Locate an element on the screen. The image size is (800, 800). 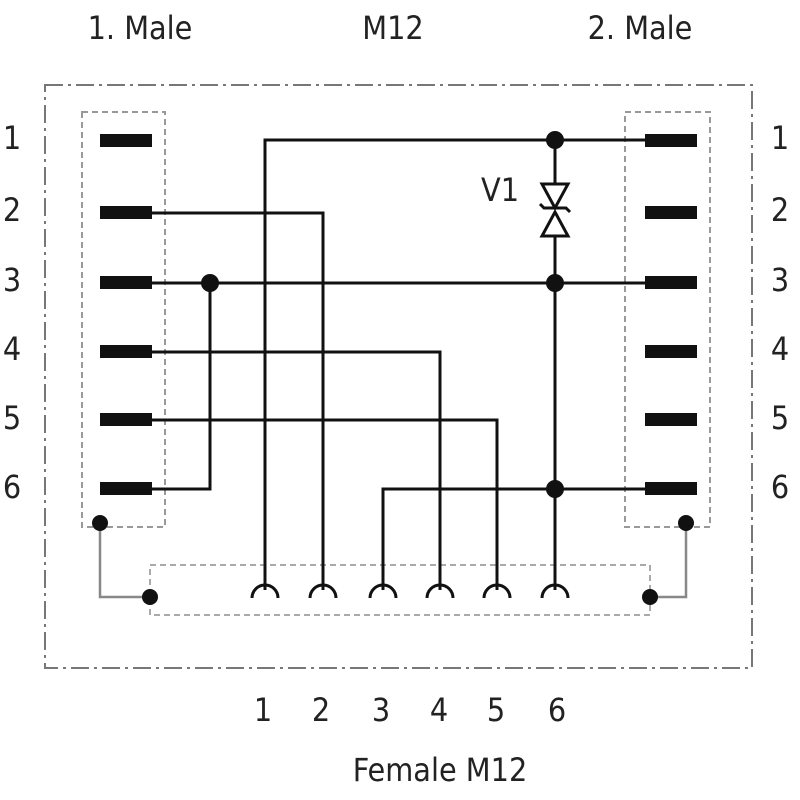
left-pin-number: 2 is located at coordinates (12, 210).